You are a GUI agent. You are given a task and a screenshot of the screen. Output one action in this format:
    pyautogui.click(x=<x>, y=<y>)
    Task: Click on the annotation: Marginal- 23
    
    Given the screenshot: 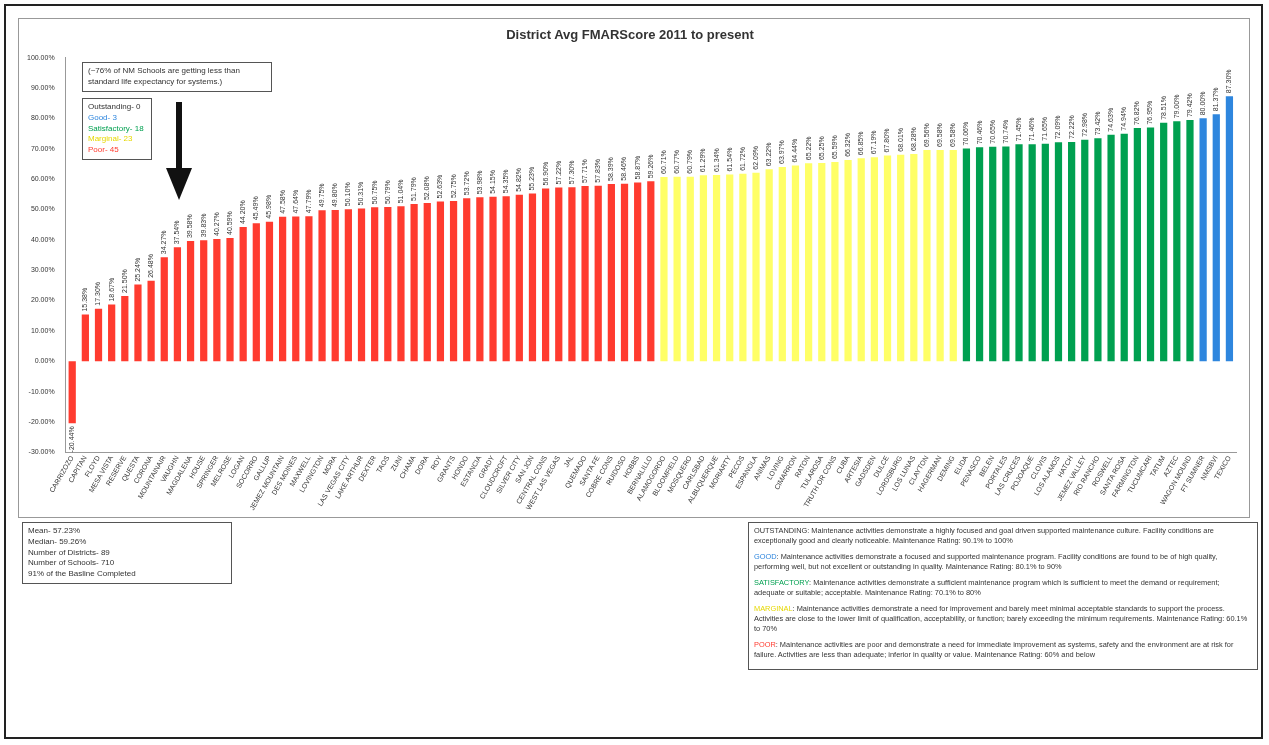 What is the action you would take?
    pyautogui.click(x=111, y=140)
    